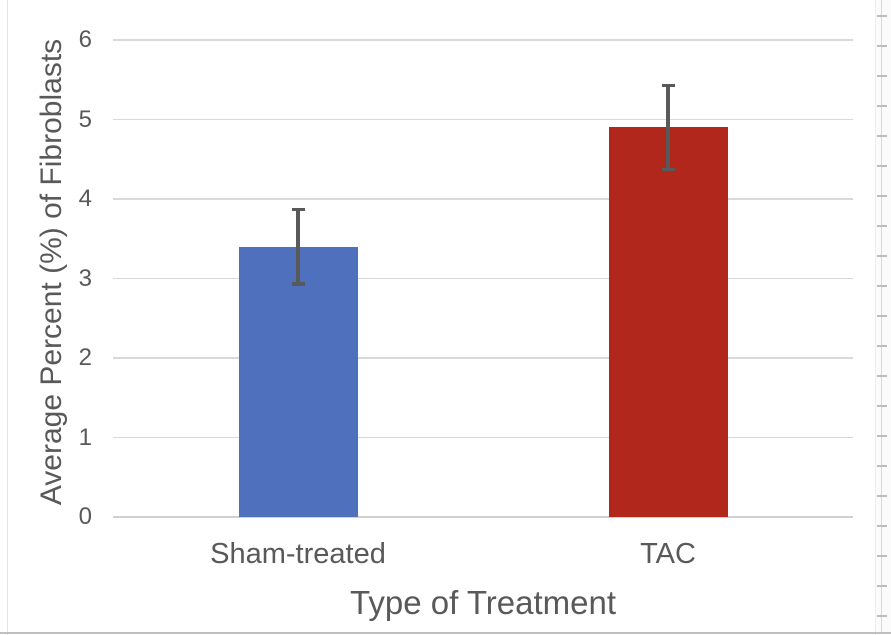  What do you see at coordinates (85, 39) in the screenshot?
I see `y-tick-label-6: 6` at bounding box center [85, 39].